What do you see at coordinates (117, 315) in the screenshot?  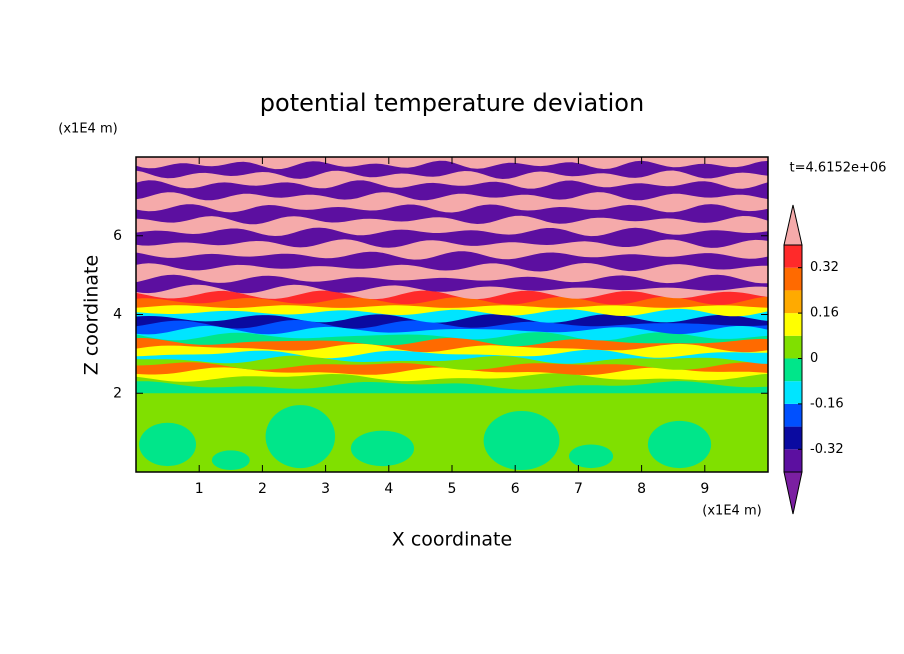 I see `y-tick-label: 4` at bounding box center [117, 315].